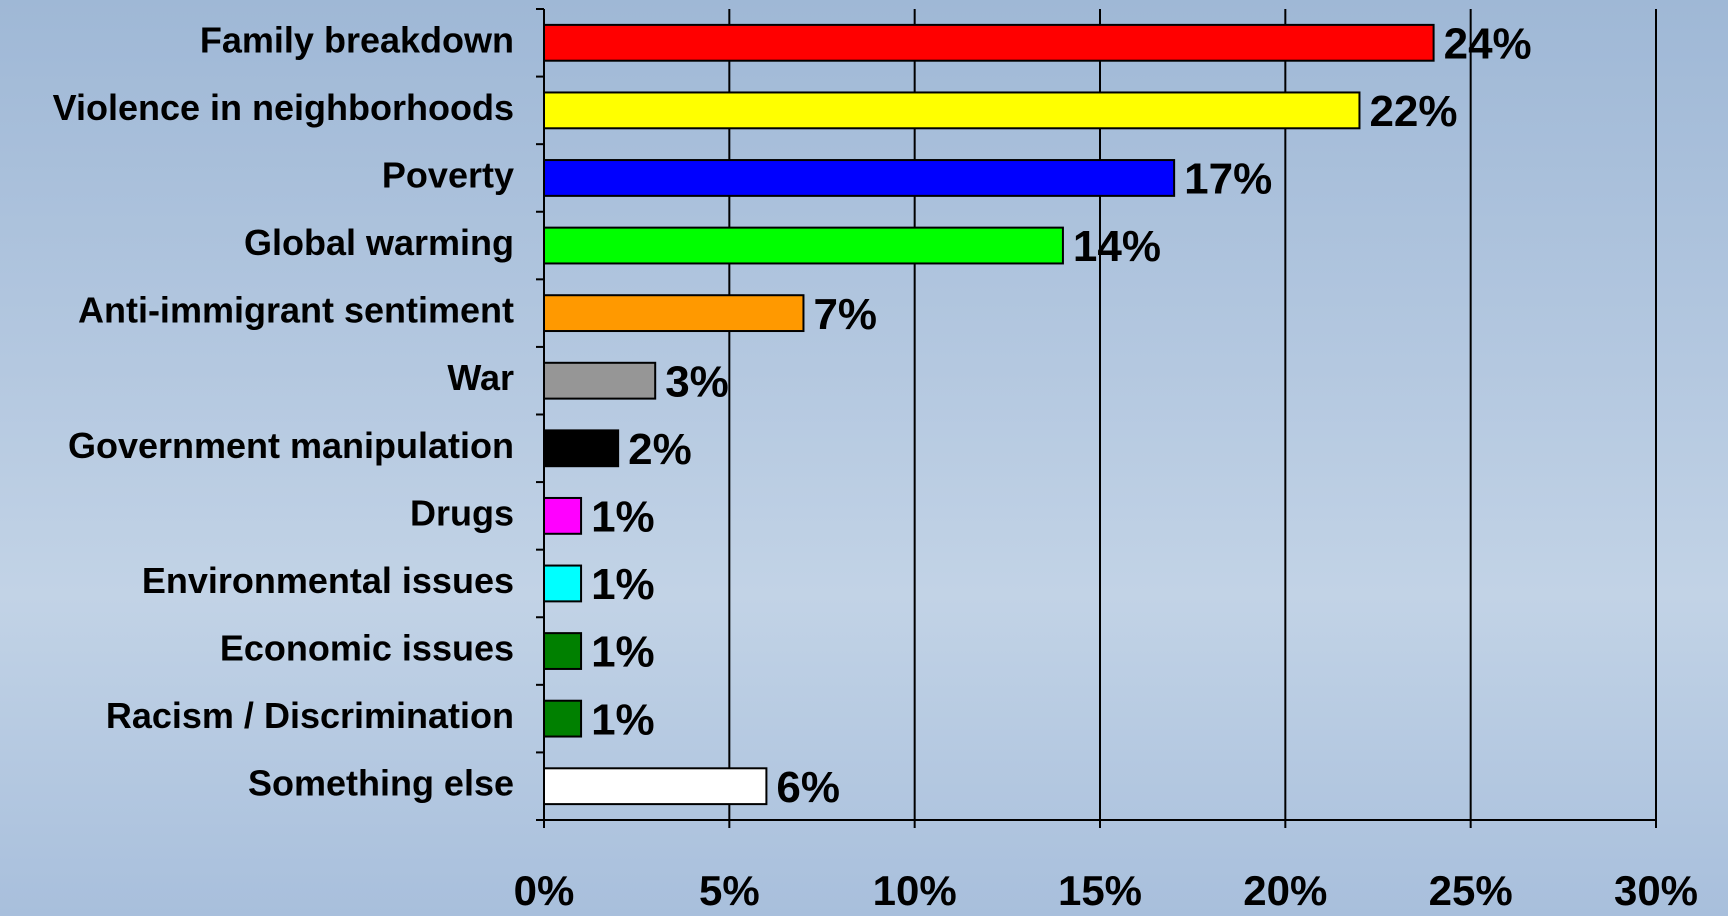 The width and height of the screenshot is (1728, 916). What do you see at coordinates (845, 314) in the screenshot?
I see `value-label: 7%` at bounding box center [845, 314].